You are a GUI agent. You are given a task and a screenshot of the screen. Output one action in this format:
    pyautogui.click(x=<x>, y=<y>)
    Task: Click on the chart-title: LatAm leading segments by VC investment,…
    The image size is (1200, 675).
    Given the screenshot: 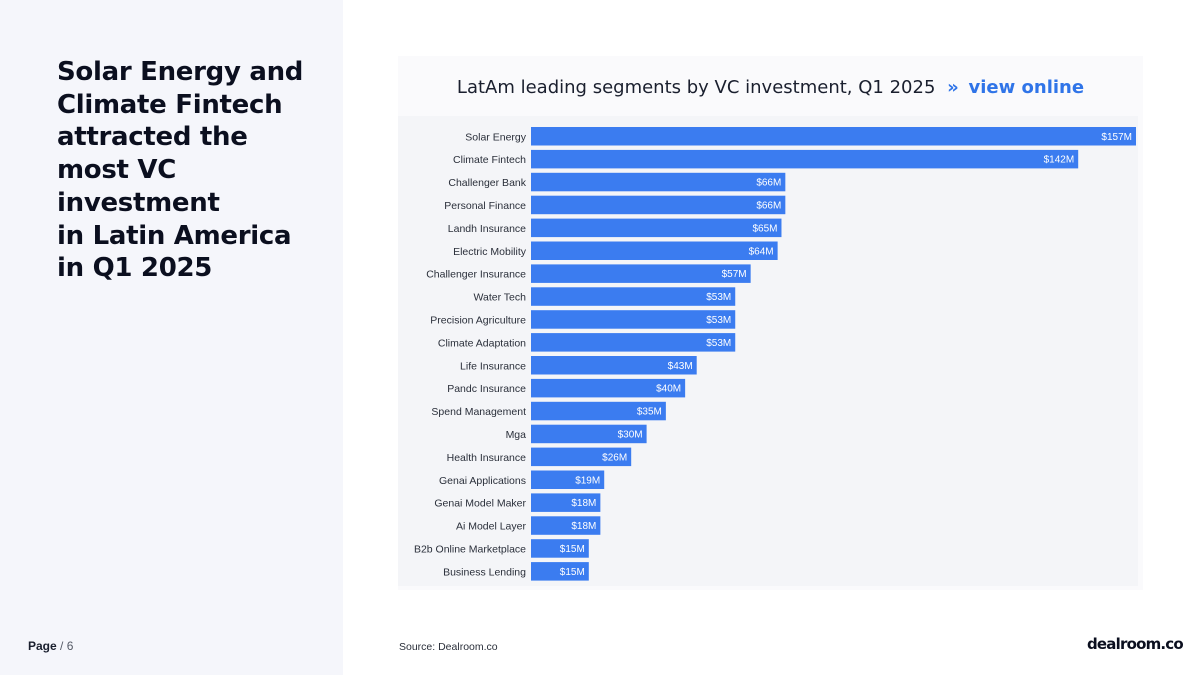 What is the action you would take?
    pyautogui.click(x=770, y=87)
    